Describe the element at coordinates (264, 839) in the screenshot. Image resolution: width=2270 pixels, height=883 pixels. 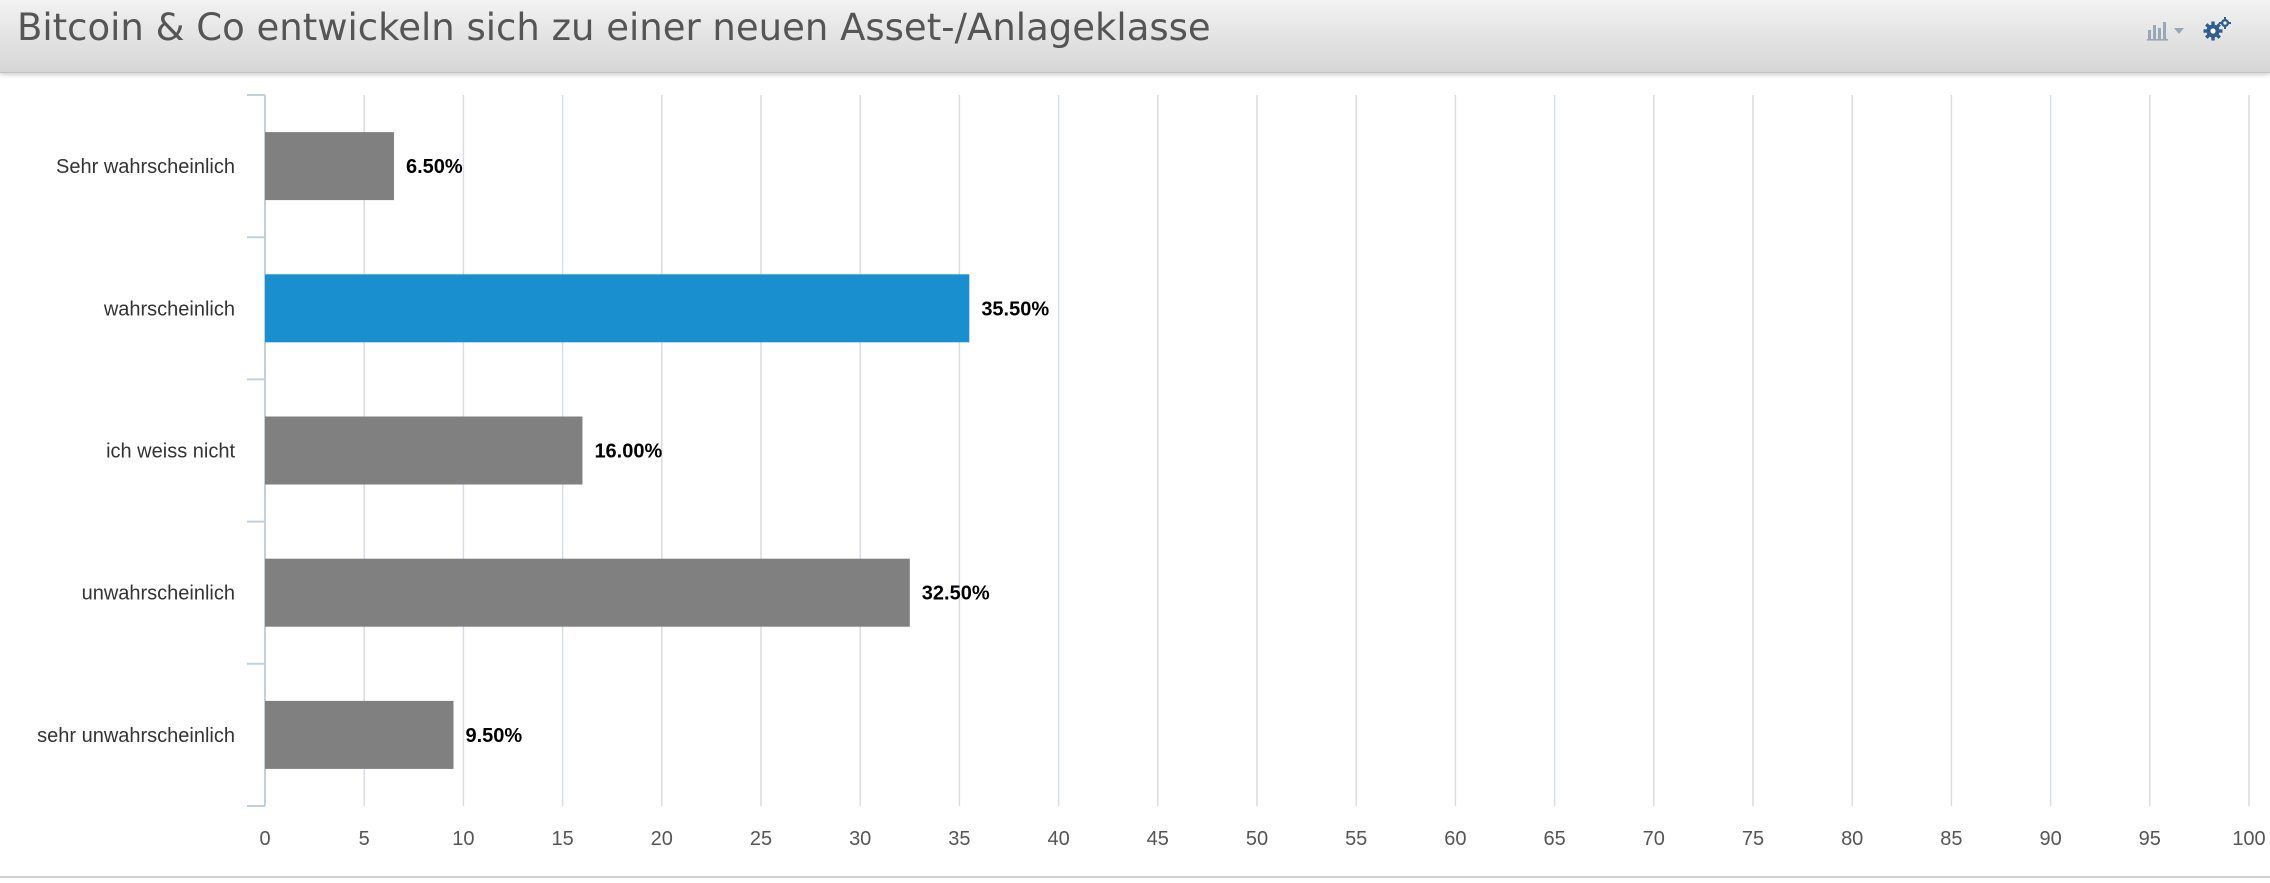
I see `x-tick-label: 0` at that location.